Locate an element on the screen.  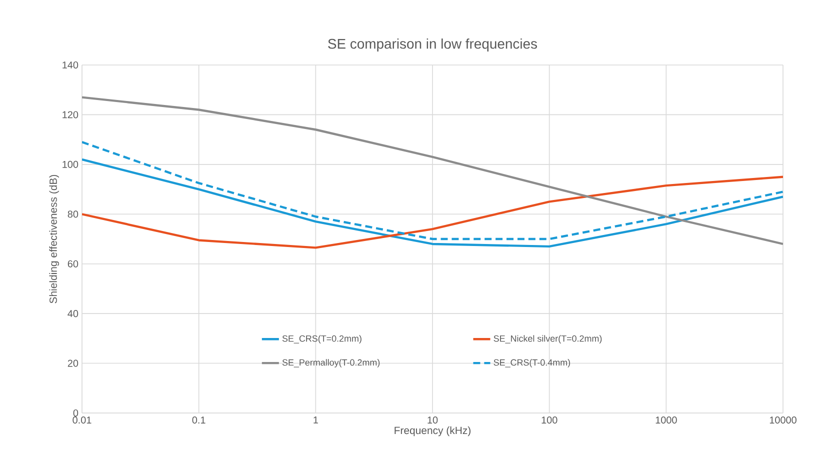
y-tick-label: 60 is located at coordinates (73, 264).